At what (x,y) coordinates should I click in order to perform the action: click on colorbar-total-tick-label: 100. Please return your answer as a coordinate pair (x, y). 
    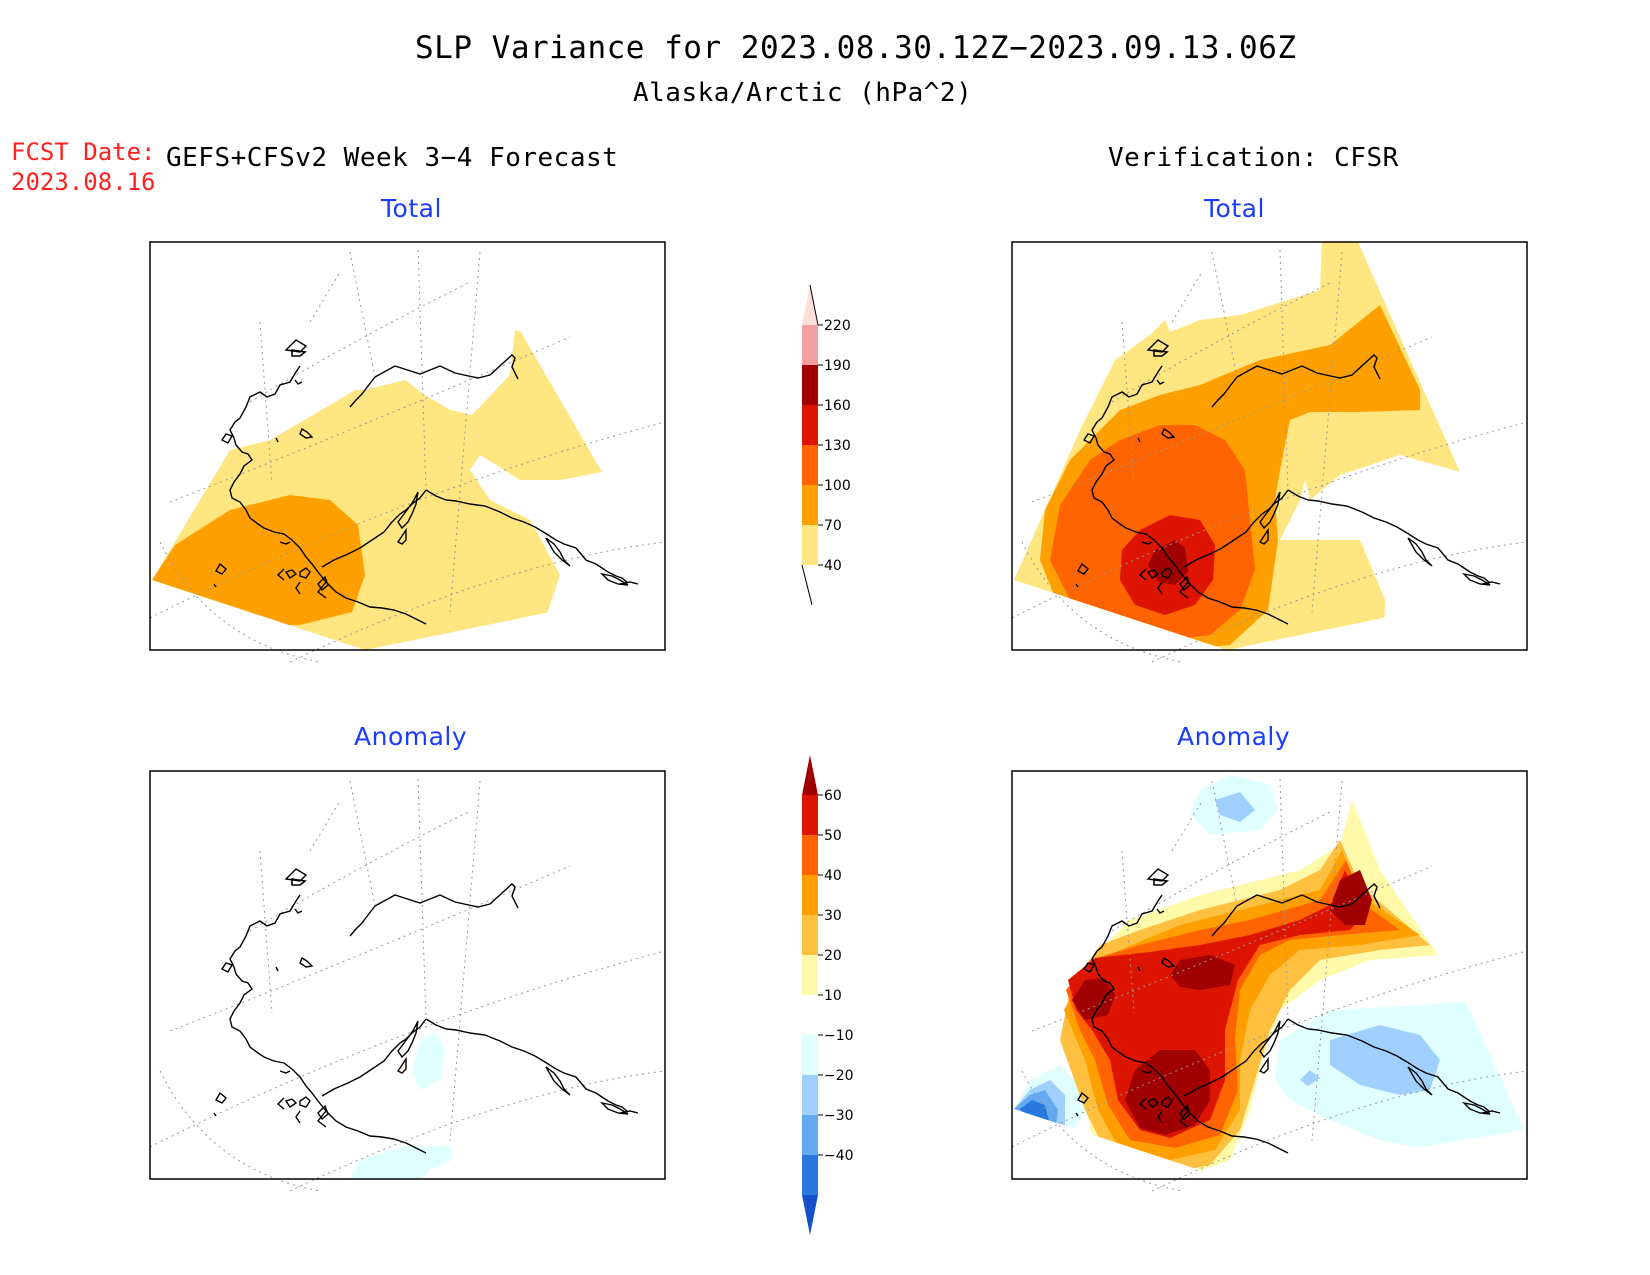
    Looking at the image, I should click on (837, 486).